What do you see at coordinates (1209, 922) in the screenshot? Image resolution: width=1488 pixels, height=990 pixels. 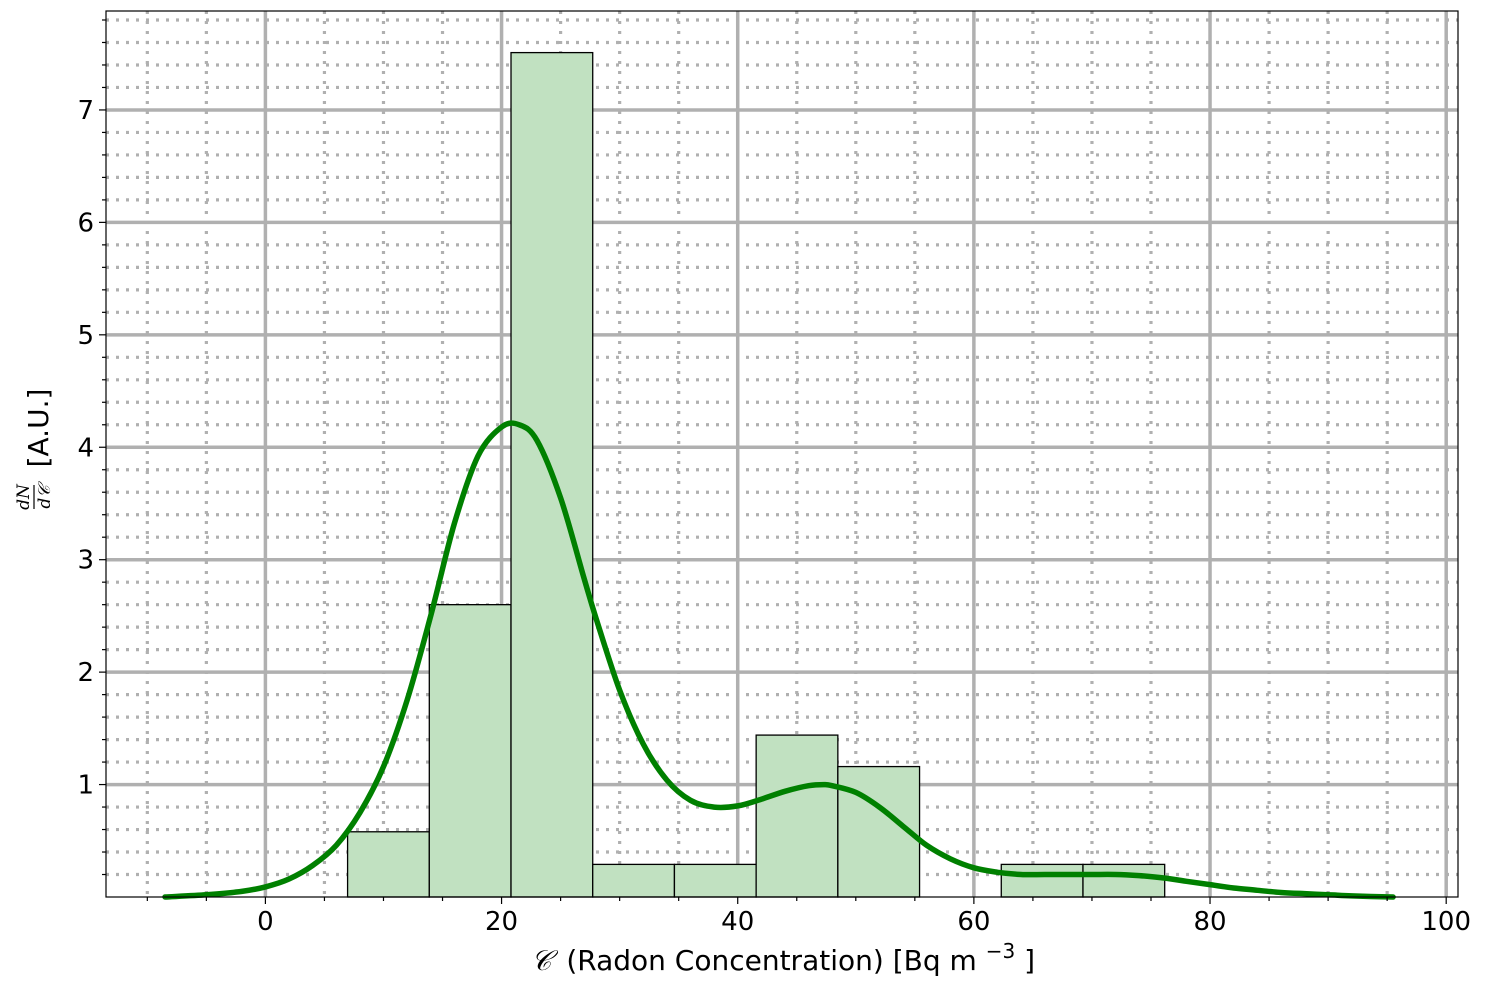 I see `x-tick-label: 80` at bounding box center [1209, 922].